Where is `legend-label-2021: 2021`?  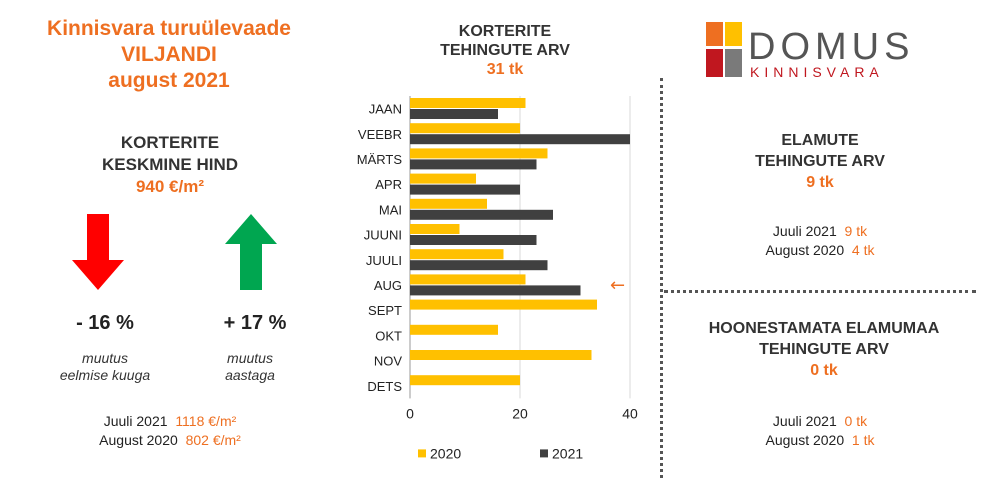
legend-label-2021: 2021 is located at coordinates (567, 453).